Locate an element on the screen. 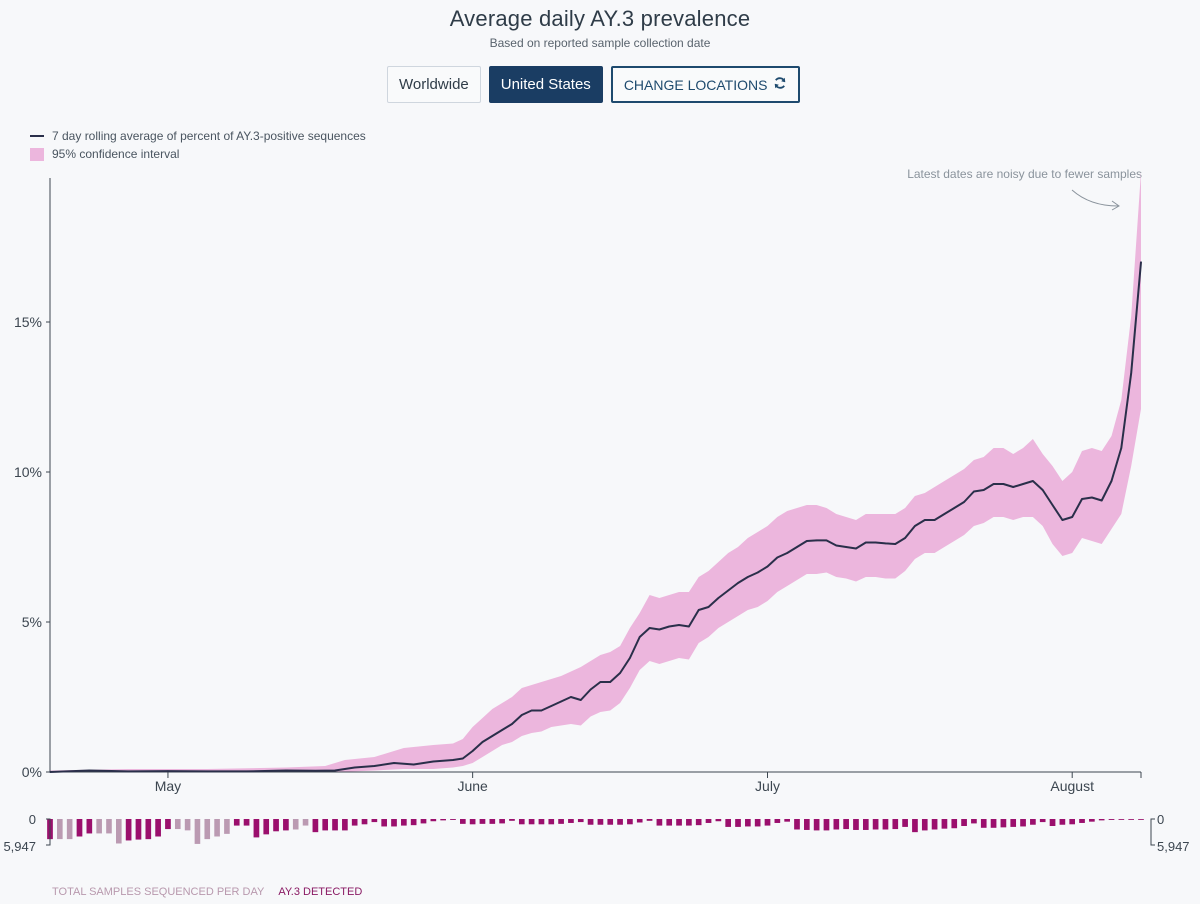 Image resolution: width=1200 pixels, height=904 pixels. y-tick-label: 0% is located at coordinates (32, 772).